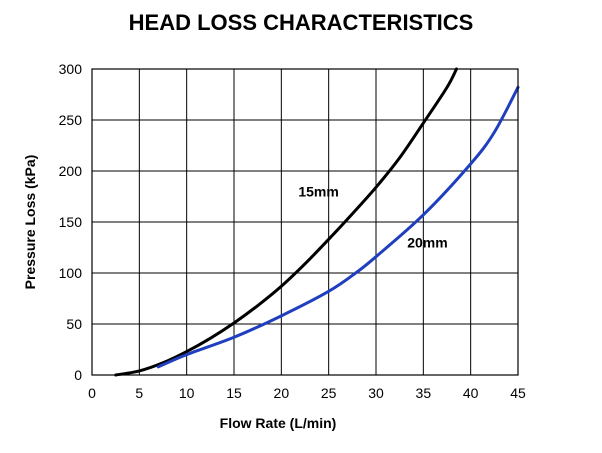 The image size is (602, 453). What do you see at coordinates (71, 273) in the screenshot?
I see `y-tick-100: 100` at bounding box center [71, 273].